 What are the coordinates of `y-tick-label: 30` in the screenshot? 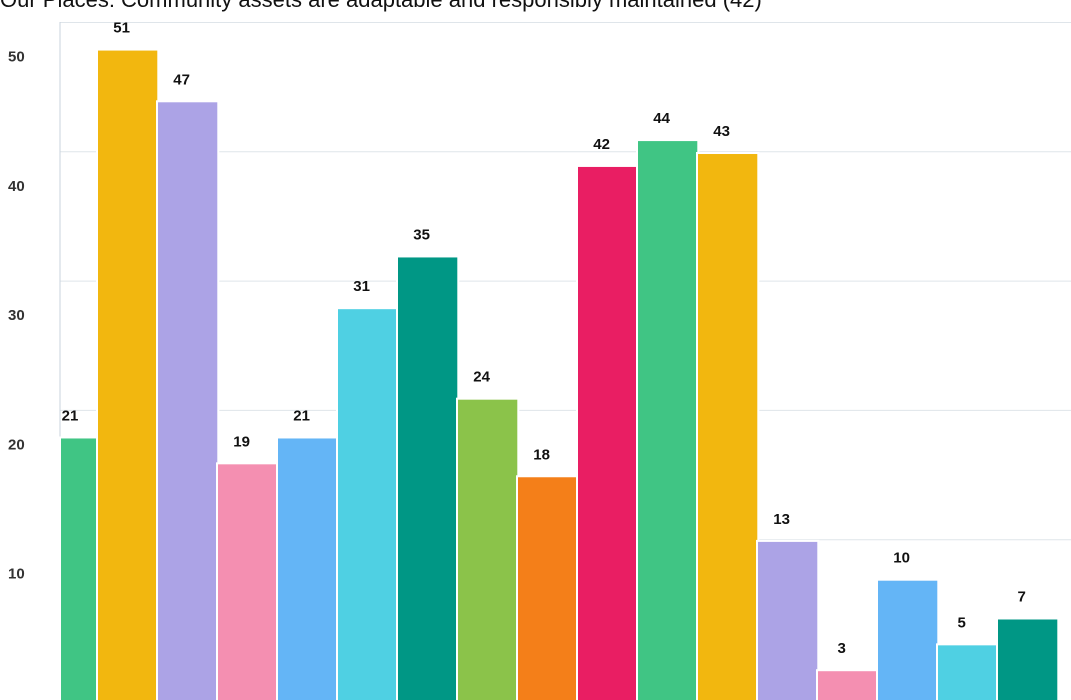 It's located at (16, 315).